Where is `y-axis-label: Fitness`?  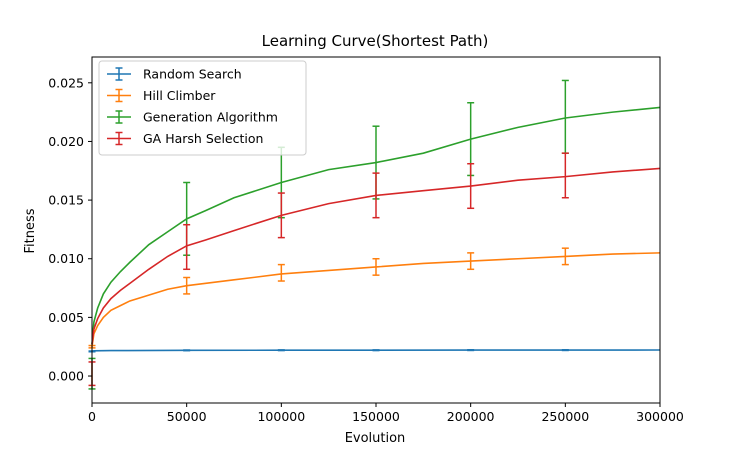
y-axis-label: Fitness is located at coordinates (30, 230).